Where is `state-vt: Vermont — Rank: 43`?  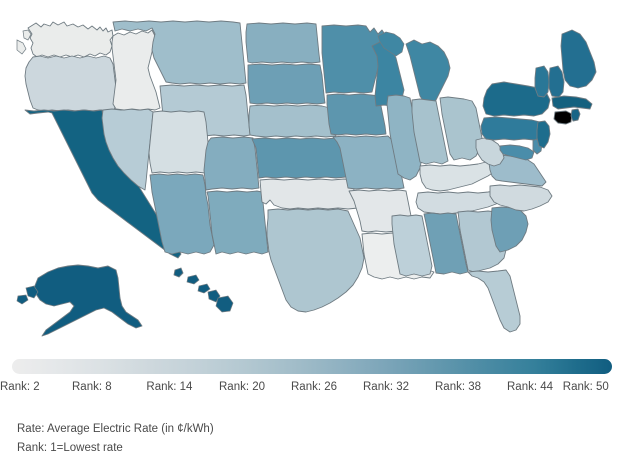 state-vt: Vermont — Rank: 43 is located at coordinates (542, 81).